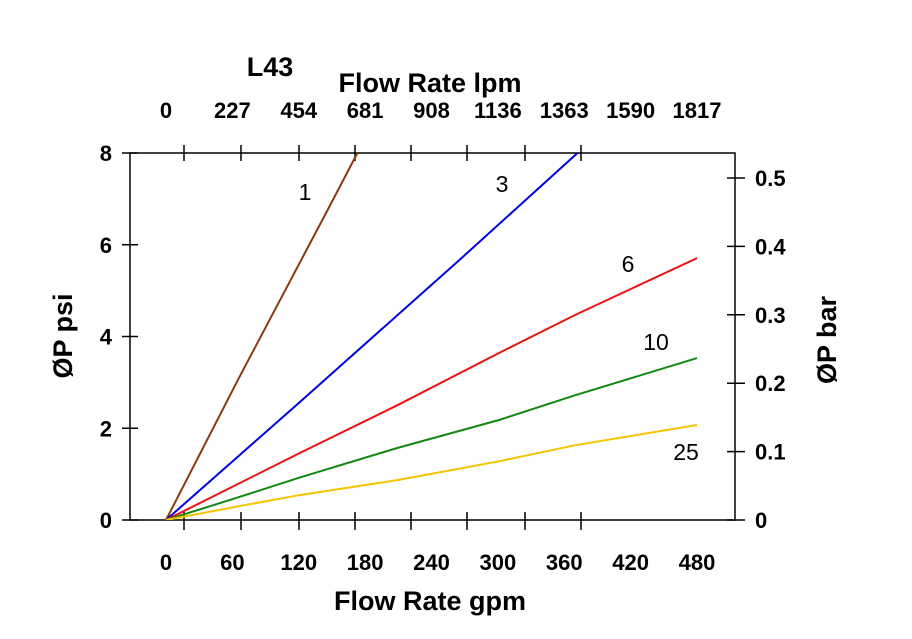  What do you see at coordinates (827, 339) in the screenshot?
I see `right-axis-title: ØP bar` at bounding box center [827, 339].